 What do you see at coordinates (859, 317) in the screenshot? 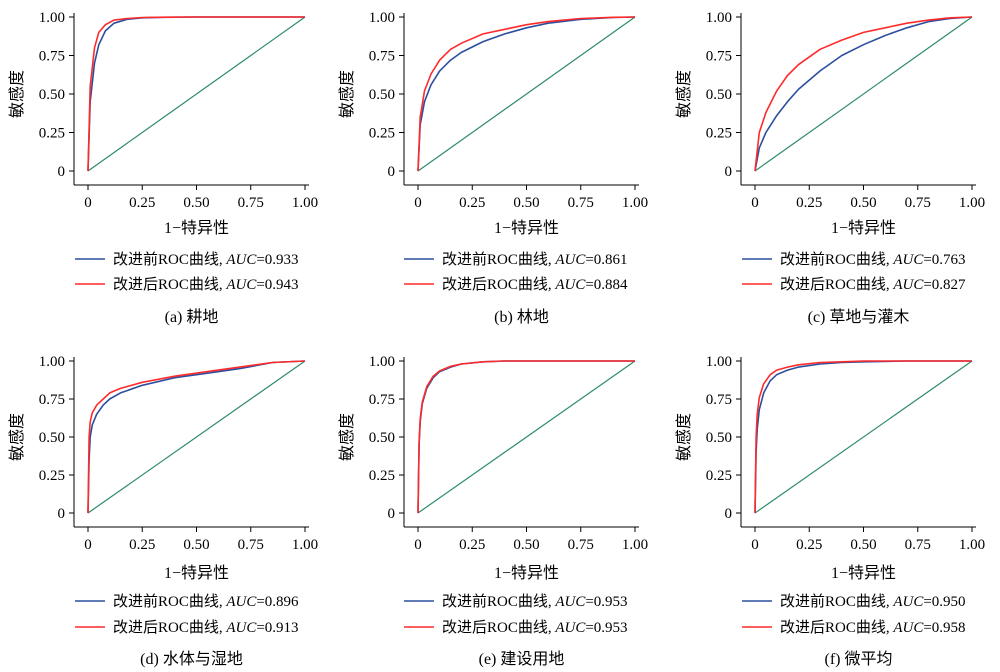
I see `panel-caption: (c) 草地与灌木` at bounding box center [859, 317].